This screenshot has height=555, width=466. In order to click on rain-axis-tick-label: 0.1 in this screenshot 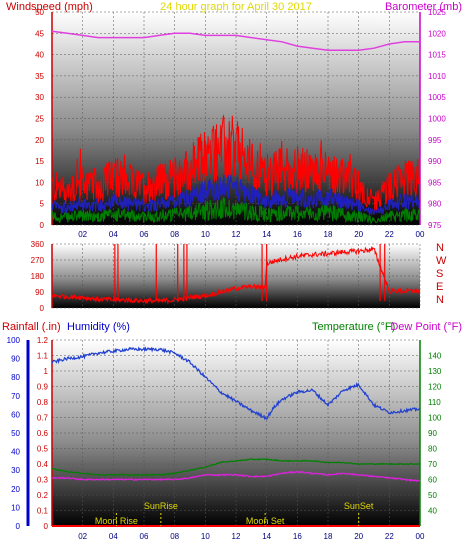, I will do `click(43, 511)`.